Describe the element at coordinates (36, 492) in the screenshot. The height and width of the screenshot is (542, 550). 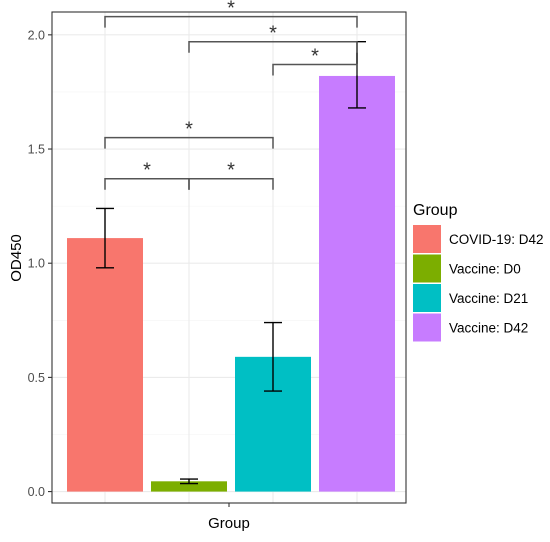
I see `y-tick-label: 0.0` at that location.